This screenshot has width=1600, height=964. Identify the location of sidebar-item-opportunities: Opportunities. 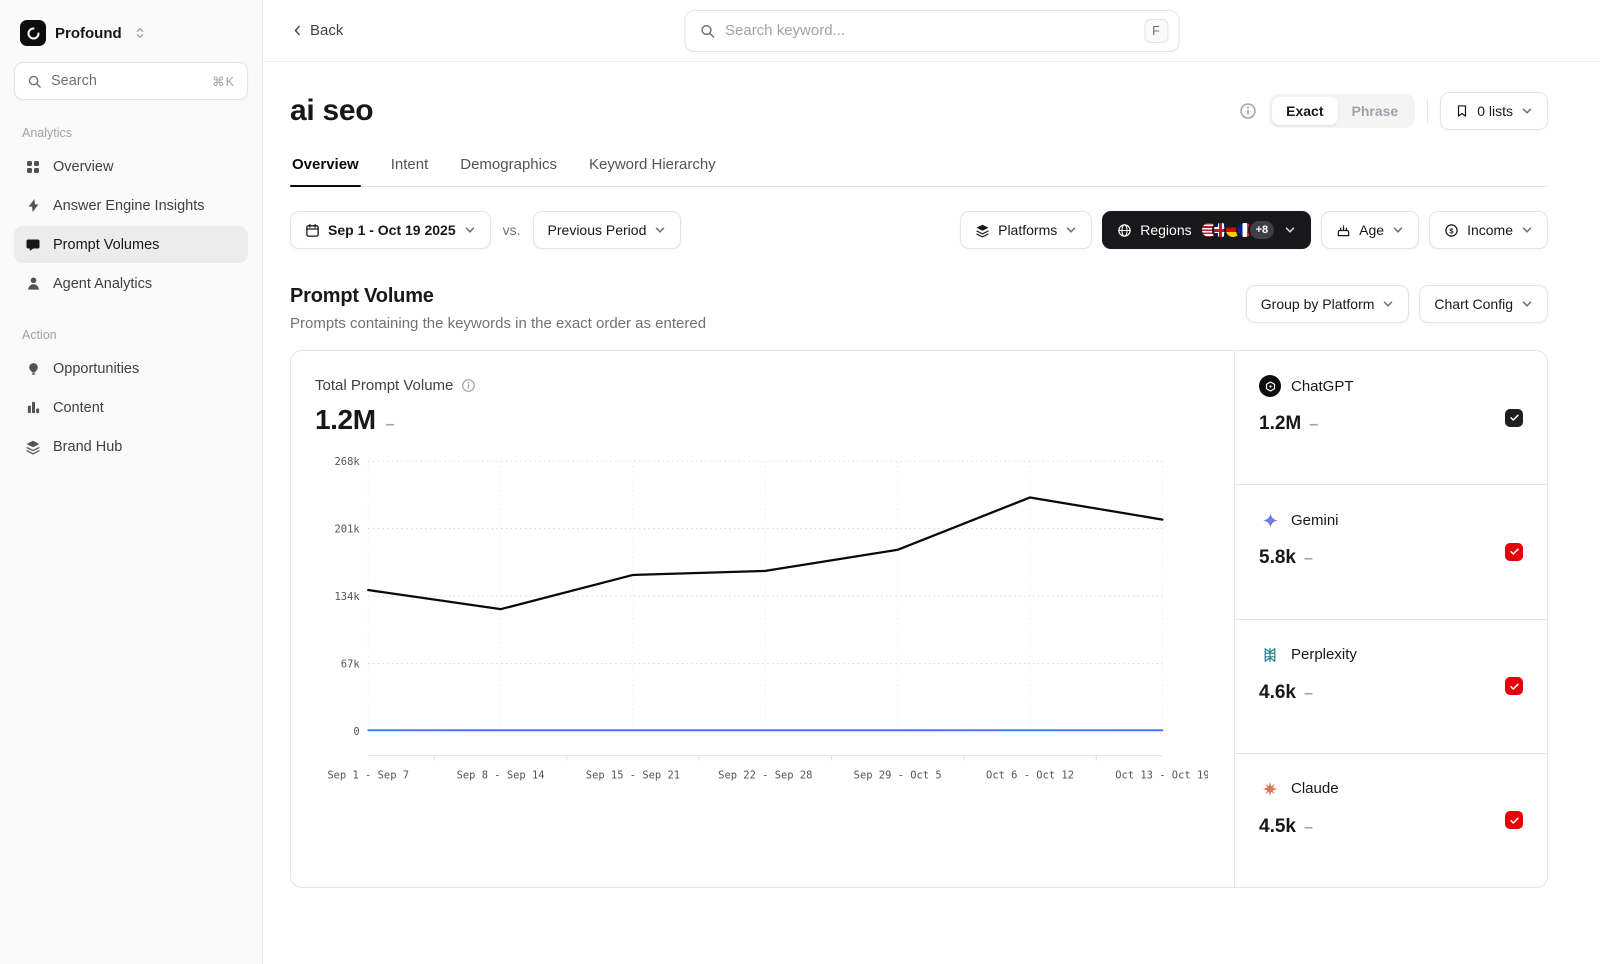
(131, 368).